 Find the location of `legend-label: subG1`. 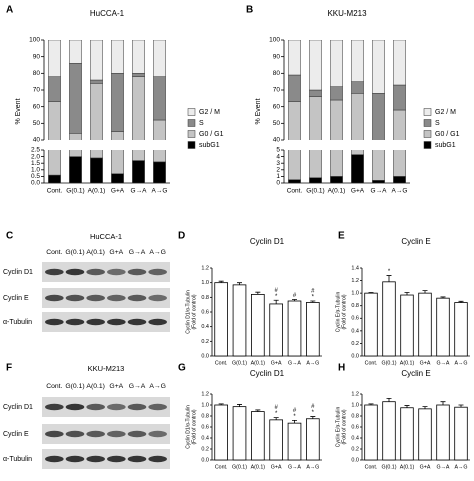

legend-label: subG1 is located at coordinates (445, 145).